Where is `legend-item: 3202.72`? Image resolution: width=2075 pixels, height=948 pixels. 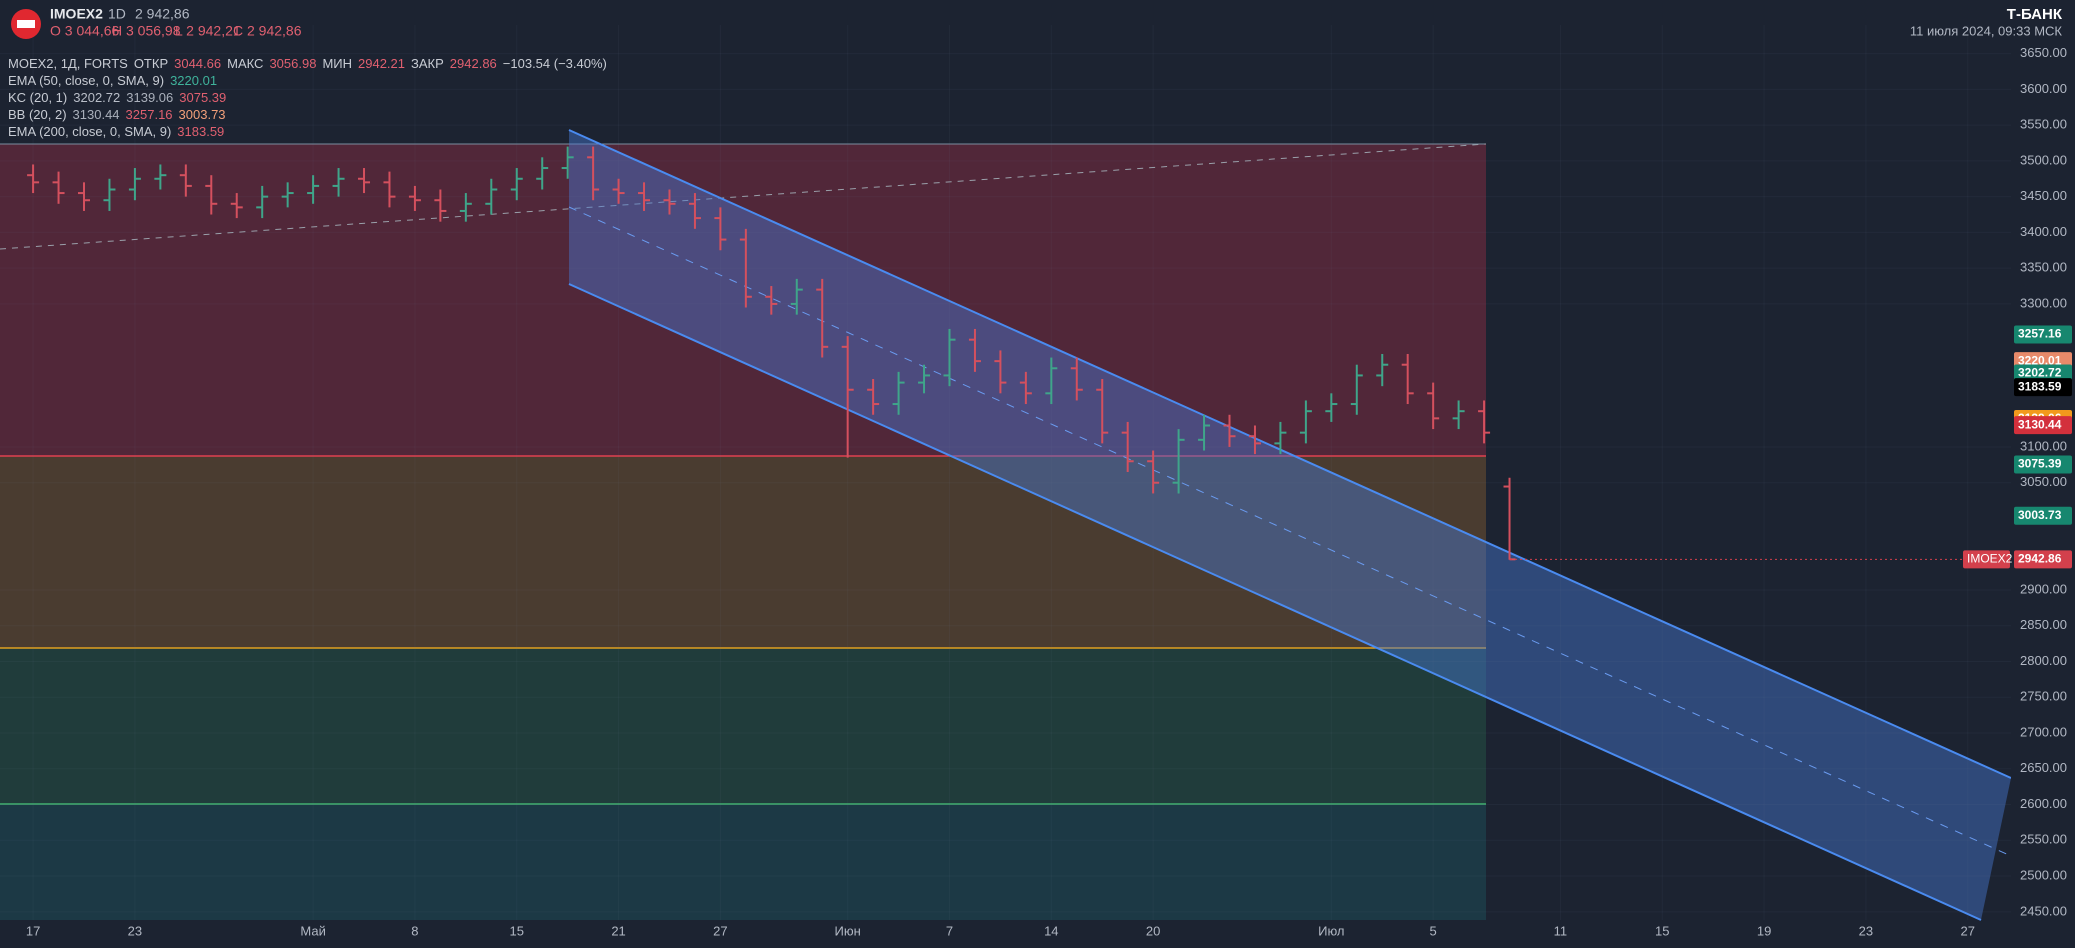
legend-item: 3202.72 is located at coordinates (96, 97).